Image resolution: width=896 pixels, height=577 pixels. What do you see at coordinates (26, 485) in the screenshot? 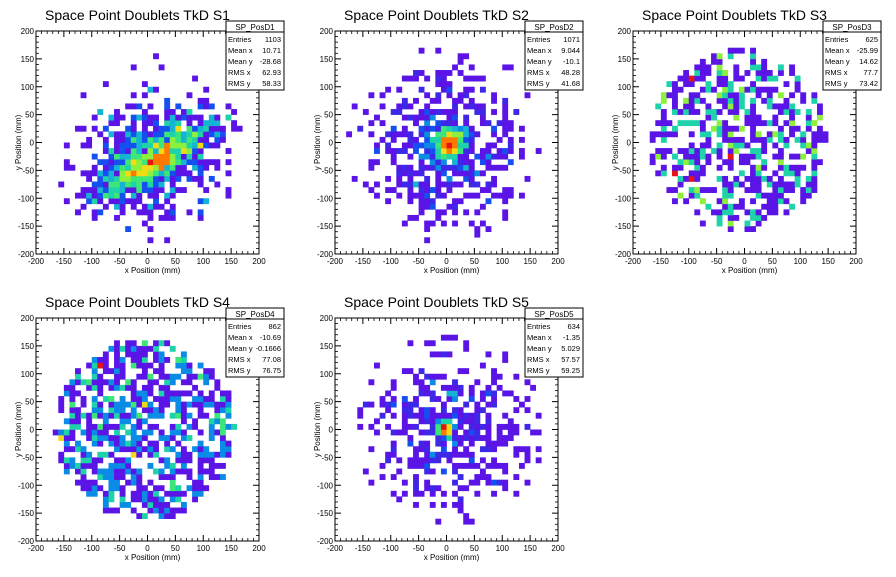
I see `y-tick-label: -100` at bounding box center [26, 485].